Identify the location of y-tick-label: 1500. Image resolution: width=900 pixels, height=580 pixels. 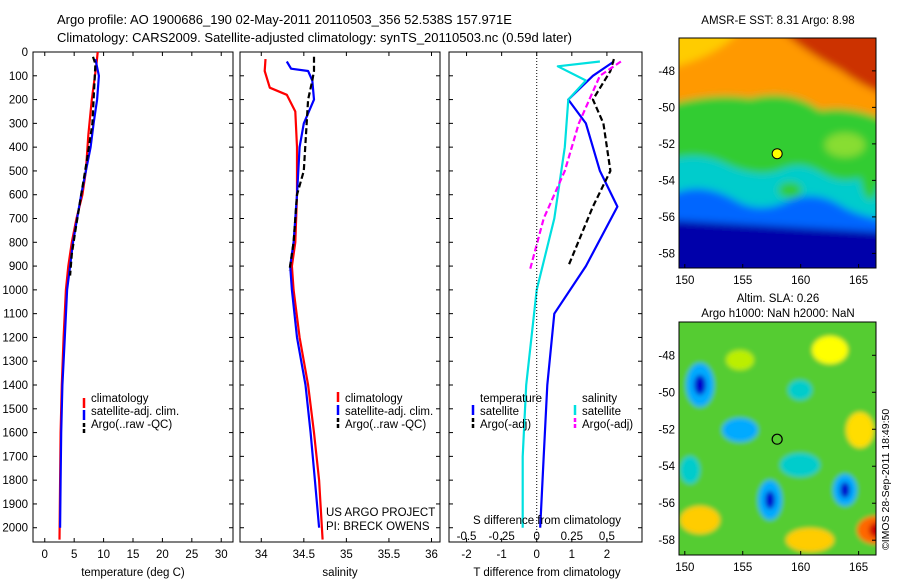
(15, 410).